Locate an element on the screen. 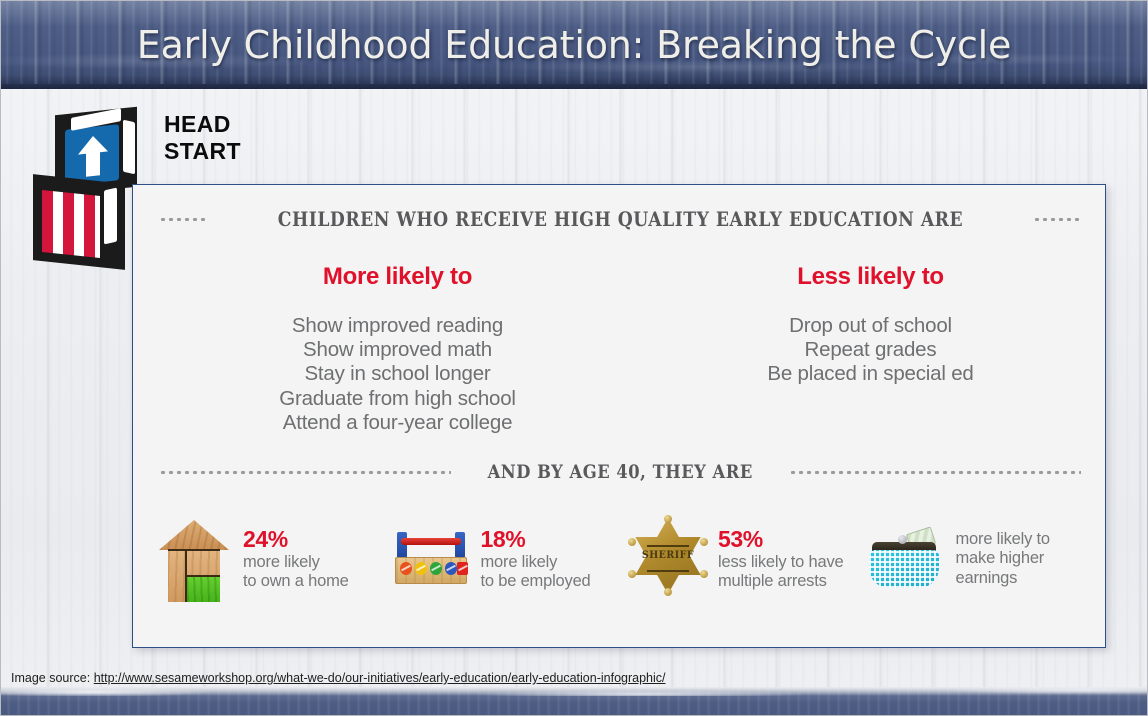  infographic-age-heading: AND BY AGE 40, THEY ARE is located at coordinates (619, 472).